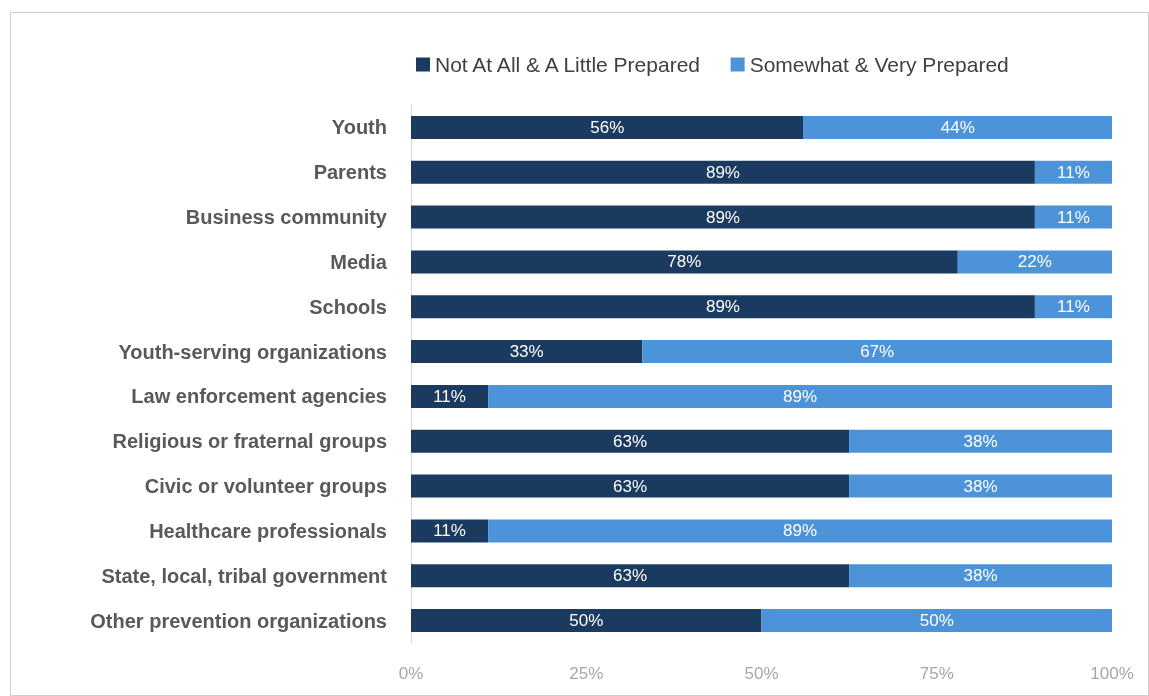  I want to click on y-tick-label: Schools, so click(348, 306).